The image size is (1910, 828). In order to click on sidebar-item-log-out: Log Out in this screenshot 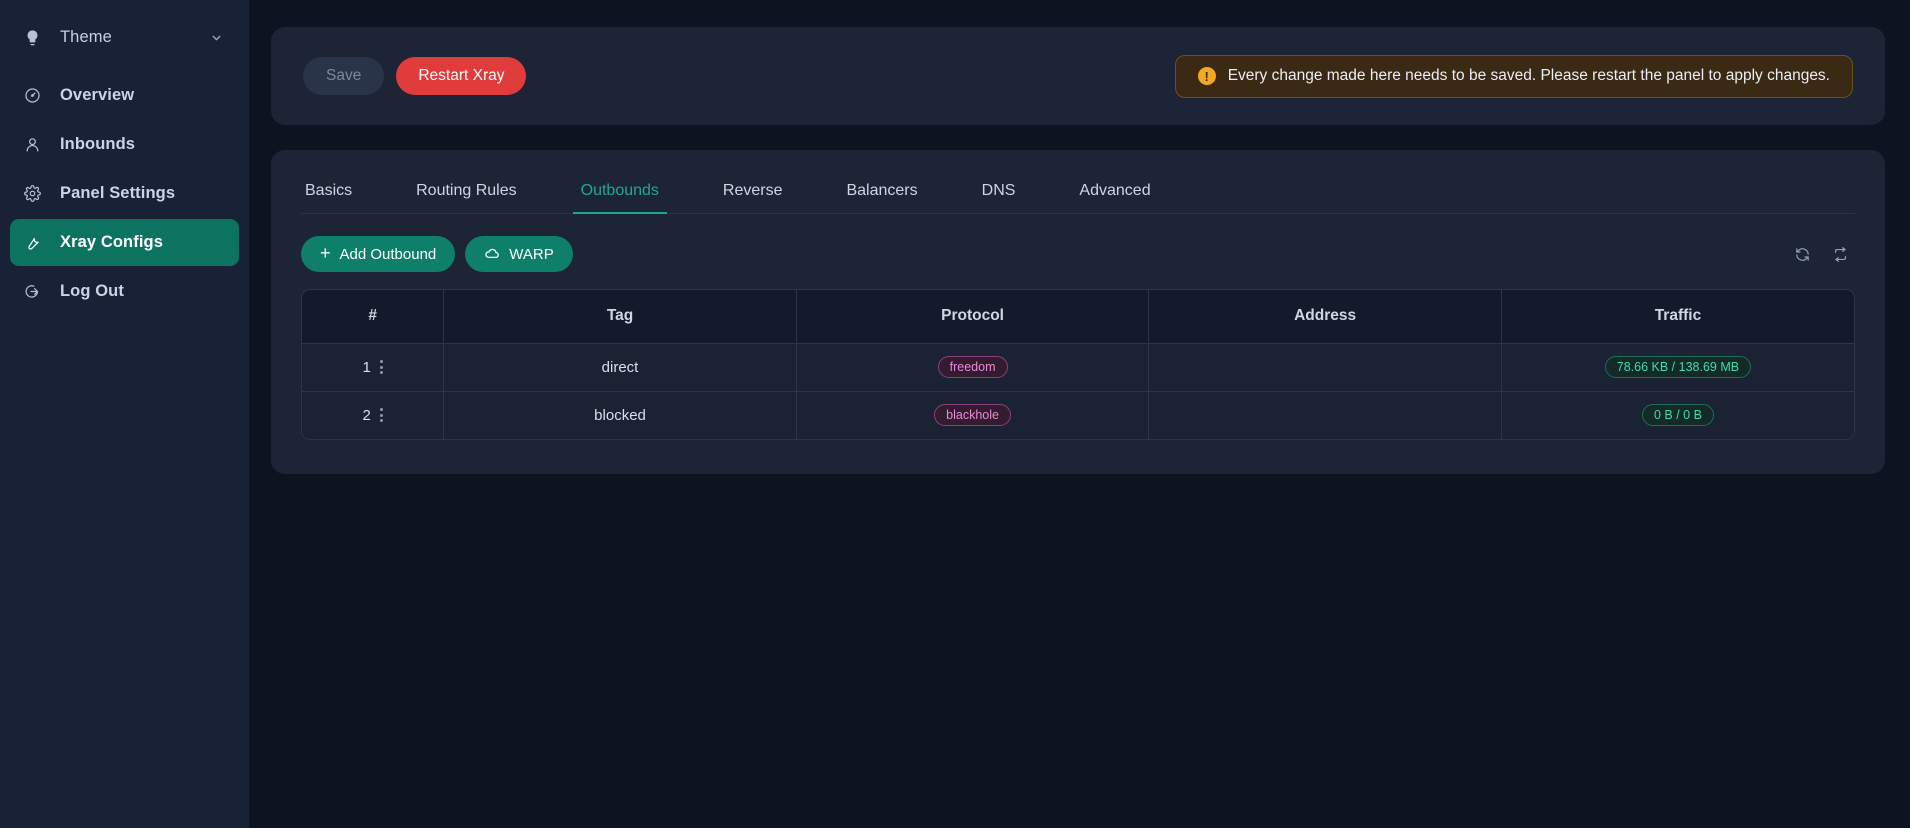, I will do `click(124, 291)`.